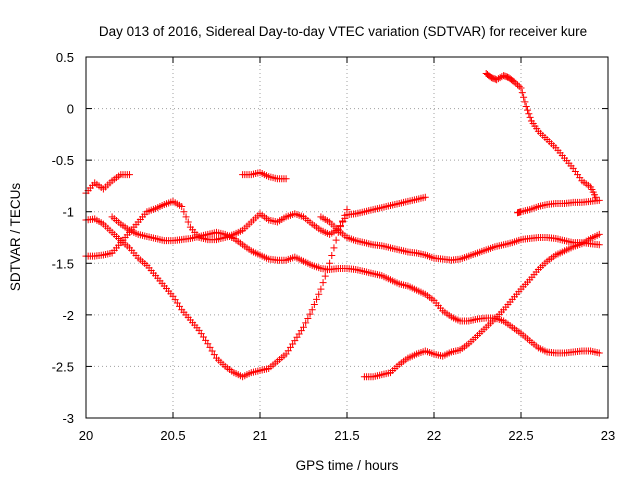 The width and height of the screenshot is (640, 480). What do you see at coordinates (63, 366) in the screenshot?
I see `y-tick-label: -2.5` at bounding box center [63, 366].